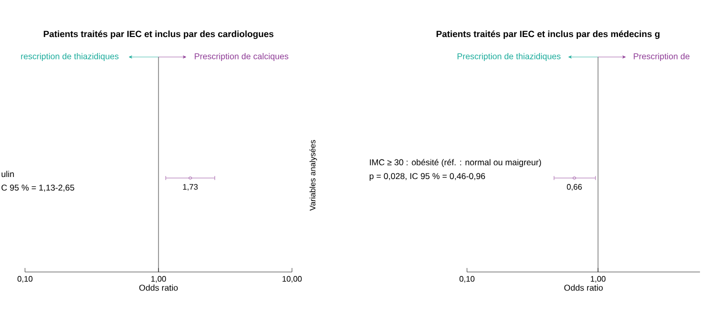 This screenshot has width=702, height=336. What do you see at coordinates (574, 187) in the screenshot?
I see `data-label: 0,66` at bounding box center [574, 187].